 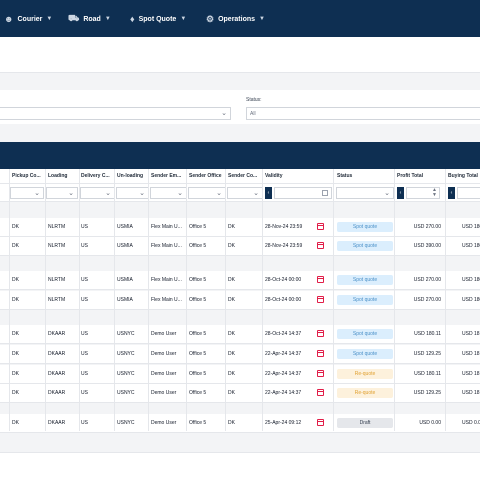 What do you see at coordinates (58, 176) in the screenshot?
I see `column-header-loading: Loading` at bounding box center [58, 176].